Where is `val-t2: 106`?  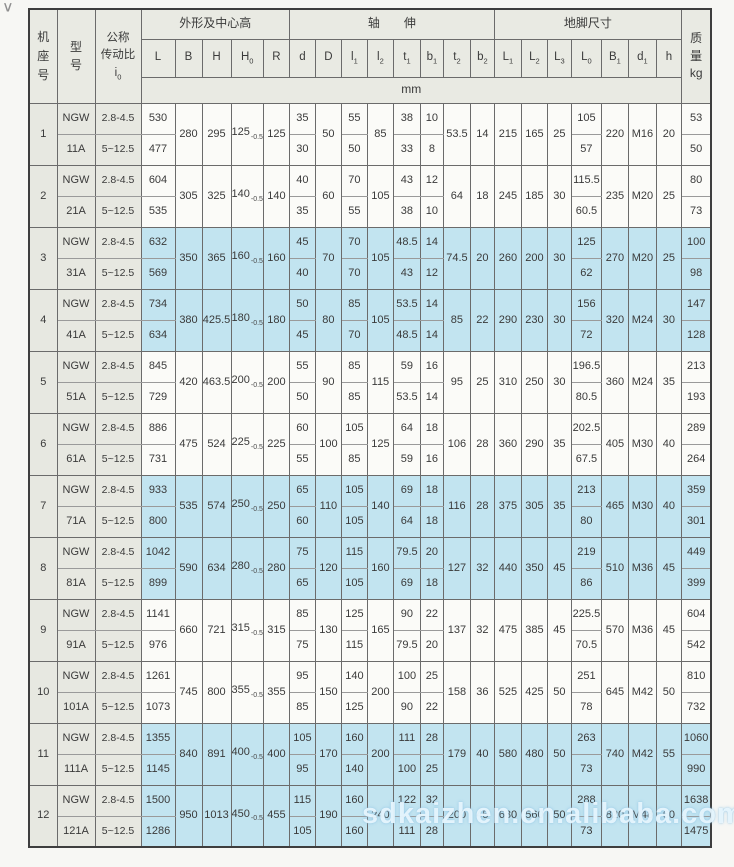 val-t2: 106 is located at coordinates (456, 444).